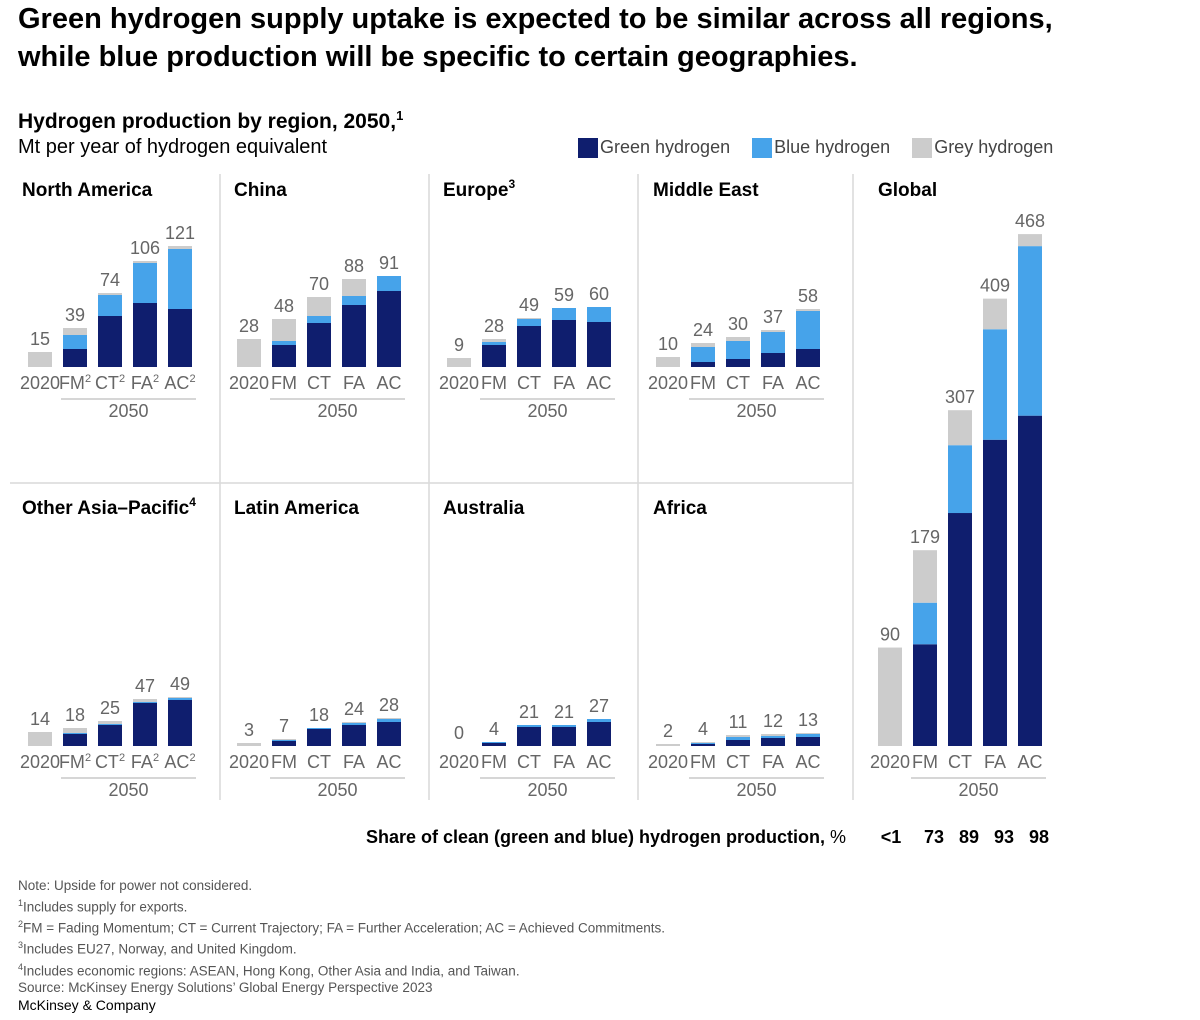 The image size is (1200, 1020). I want to click on tick-label-africa-fa: FA, so click(773, 762).